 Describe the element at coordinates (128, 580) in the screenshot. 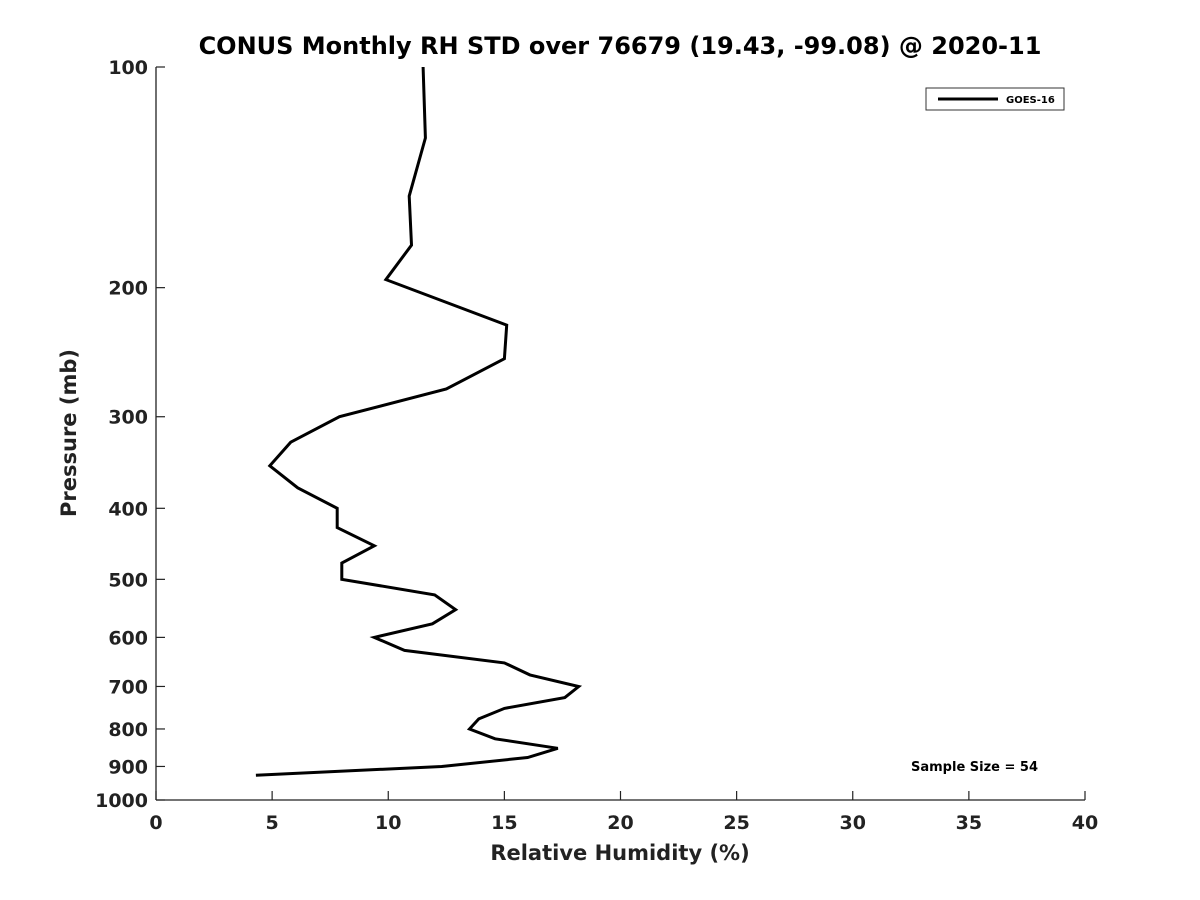

I see `y-tick-label: 500` at that location.